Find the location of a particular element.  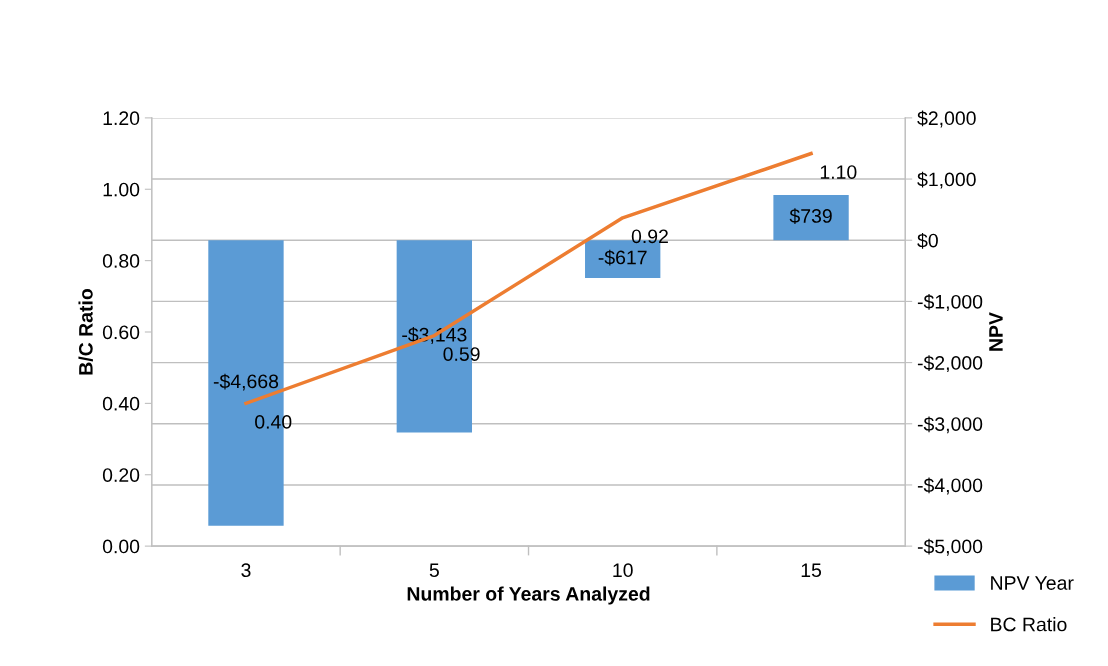

x-axis-title: Number of Years Analyzed is located at coordinates (528, 595).